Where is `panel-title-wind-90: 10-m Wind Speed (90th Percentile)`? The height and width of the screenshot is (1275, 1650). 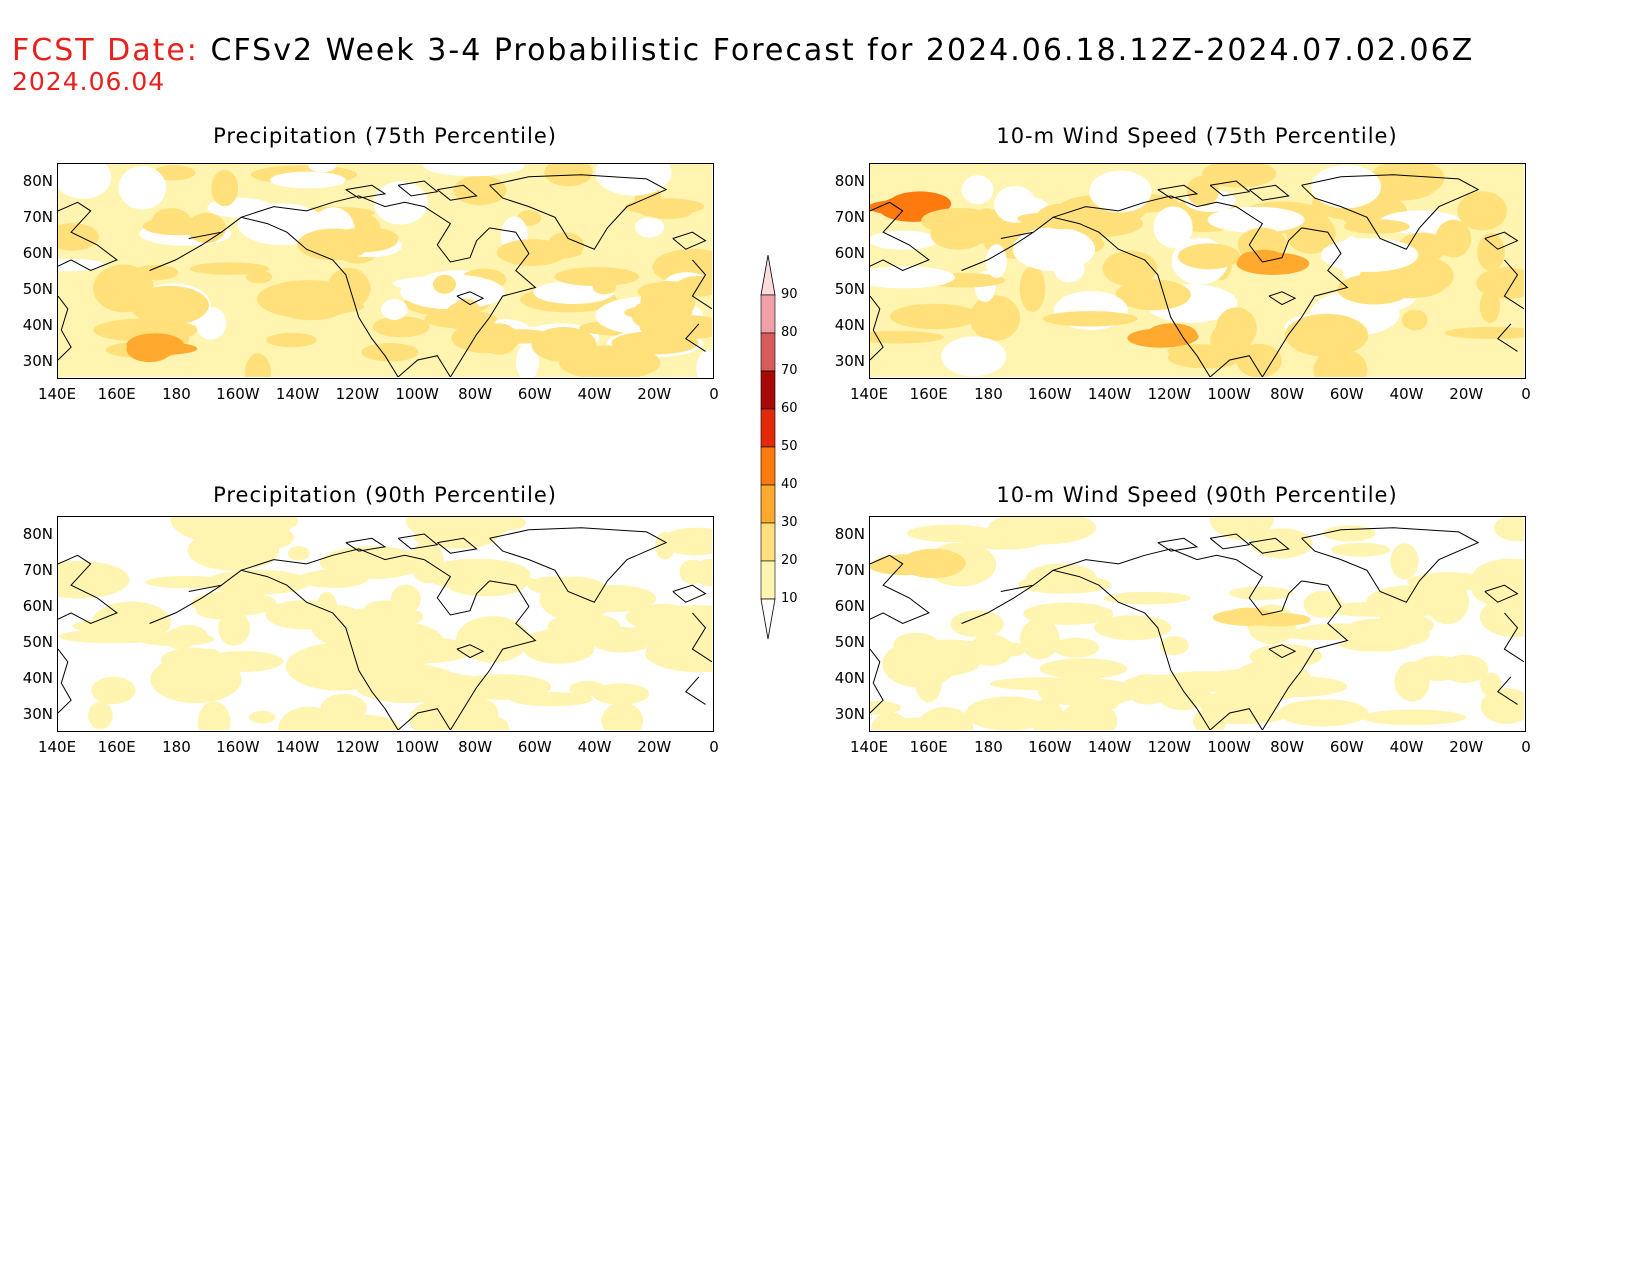 panel-title-wind-90: 10-m Wind Speed (90th Percentile) is located at coordinates (1197, 495).